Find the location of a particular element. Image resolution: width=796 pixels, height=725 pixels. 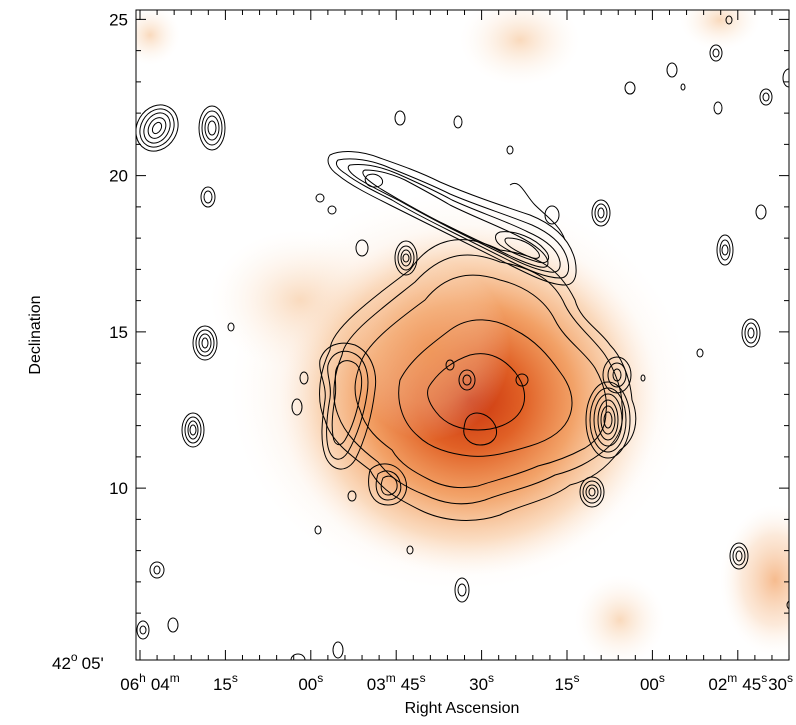

x-tick-label: 06h 04m is located at coordinates (150, 682).